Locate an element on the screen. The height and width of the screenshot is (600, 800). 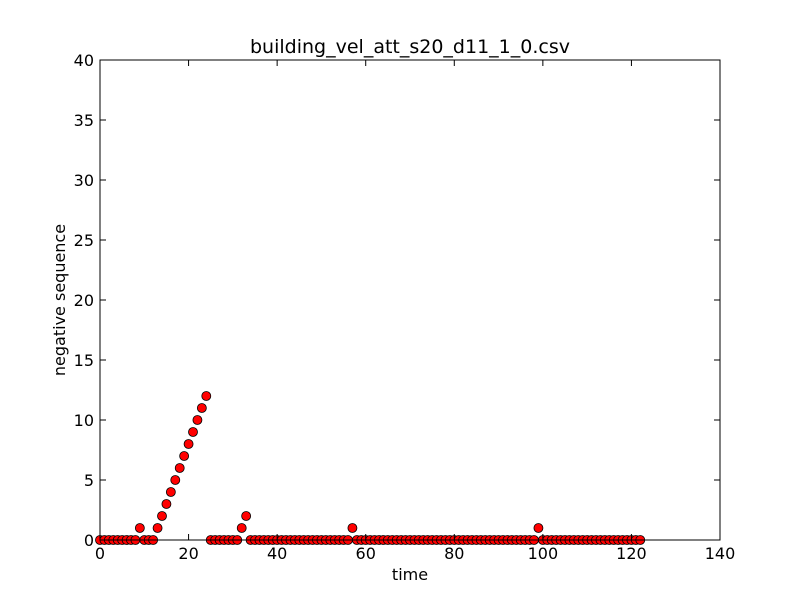
y-tick-label: 25 is located at coordinates (84, 240).